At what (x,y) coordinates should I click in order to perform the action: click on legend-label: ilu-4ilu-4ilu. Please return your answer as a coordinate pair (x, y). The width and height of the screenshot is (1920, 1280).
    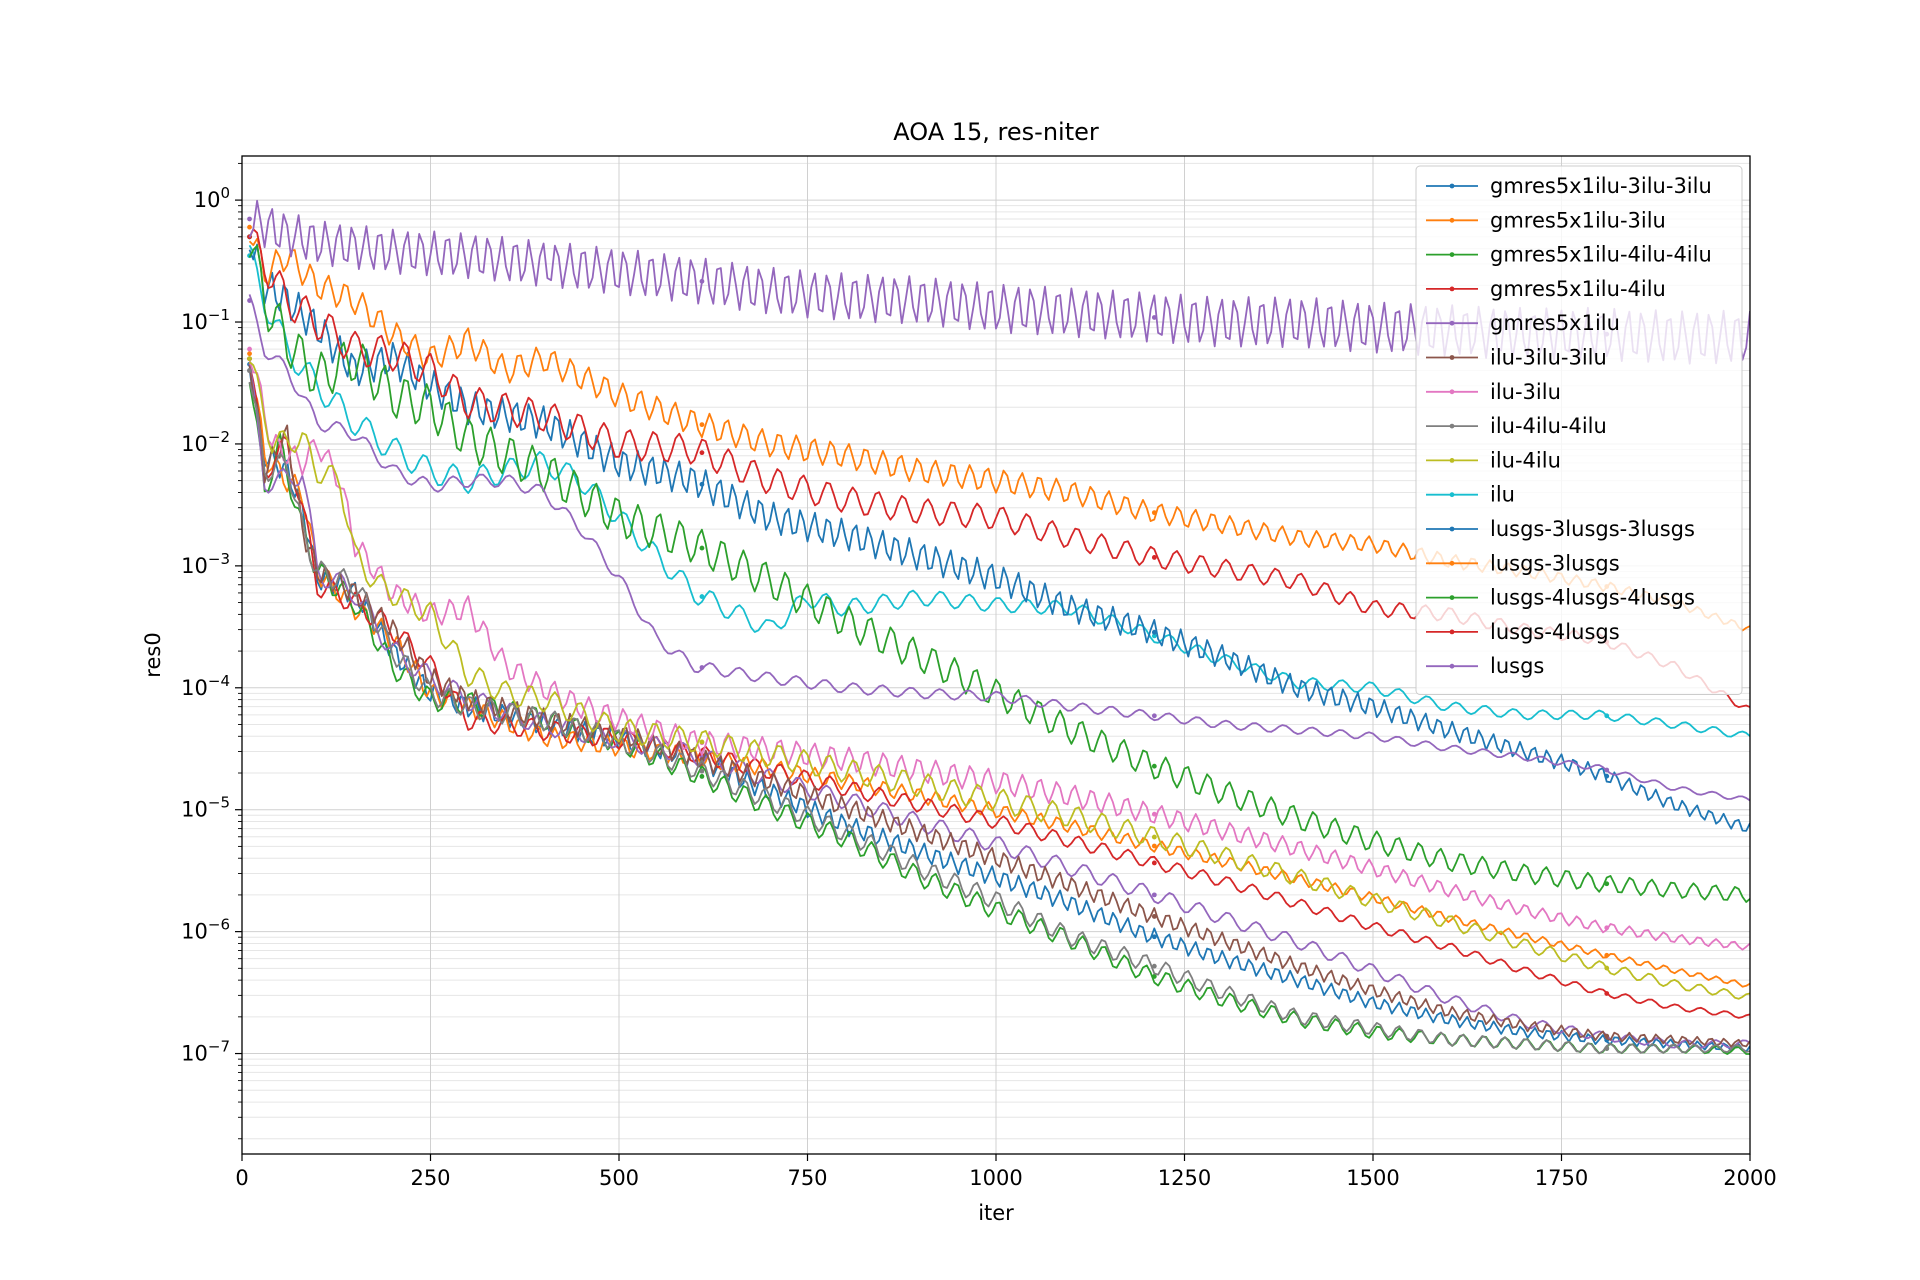
    Looking at the image, I should click on (1548, 426).